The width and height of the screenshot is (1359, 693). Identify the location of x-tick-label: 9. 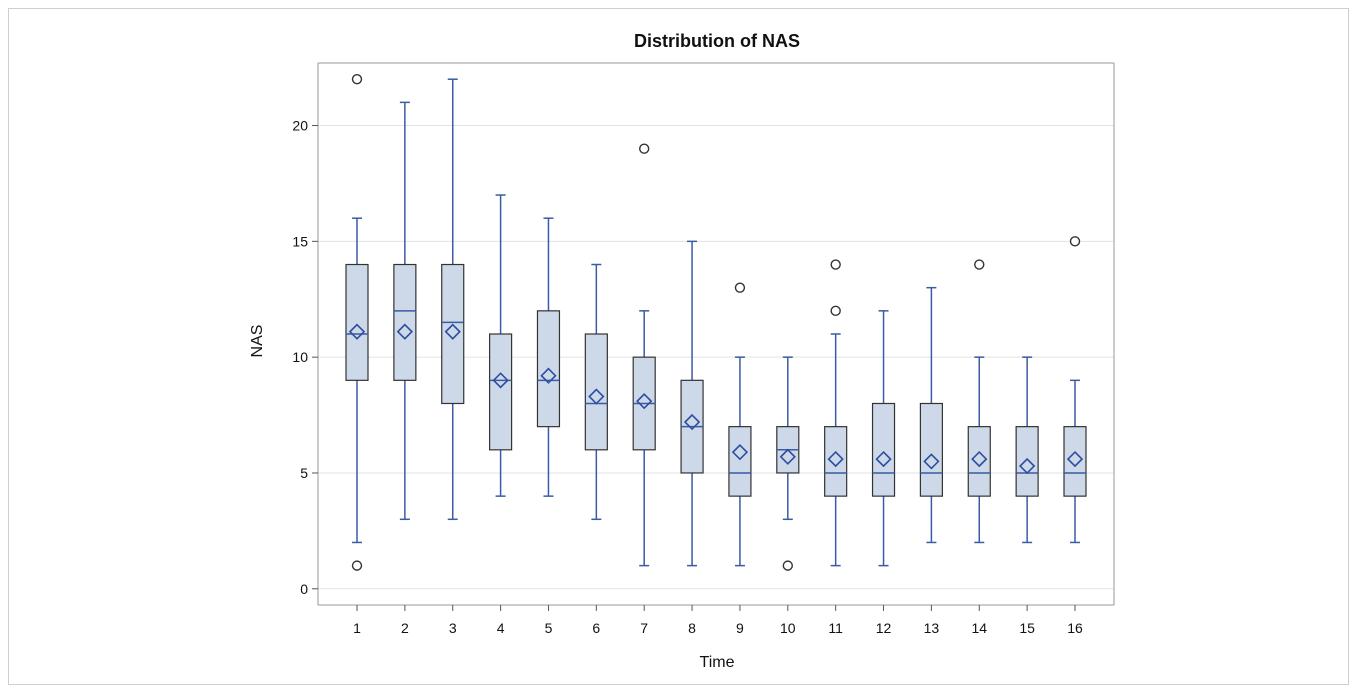
(740, 628).